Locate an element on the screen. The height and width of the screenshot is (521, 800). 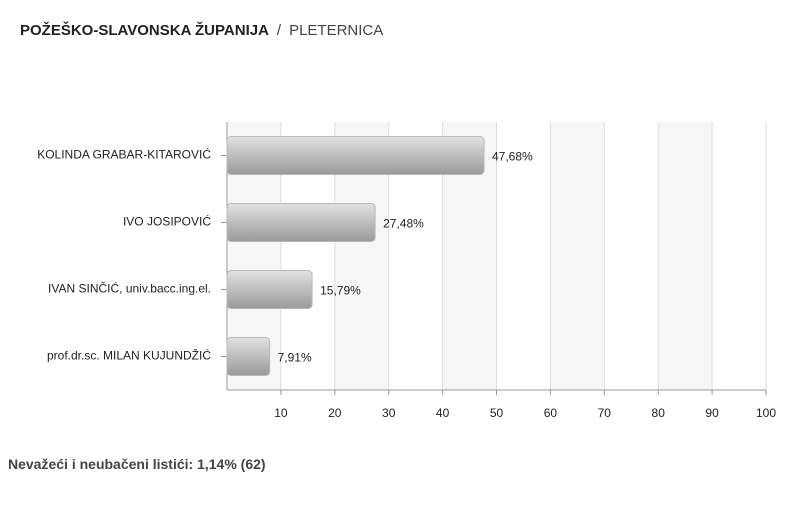
x-tick-label: 30 is located at coordinates (389, 413).